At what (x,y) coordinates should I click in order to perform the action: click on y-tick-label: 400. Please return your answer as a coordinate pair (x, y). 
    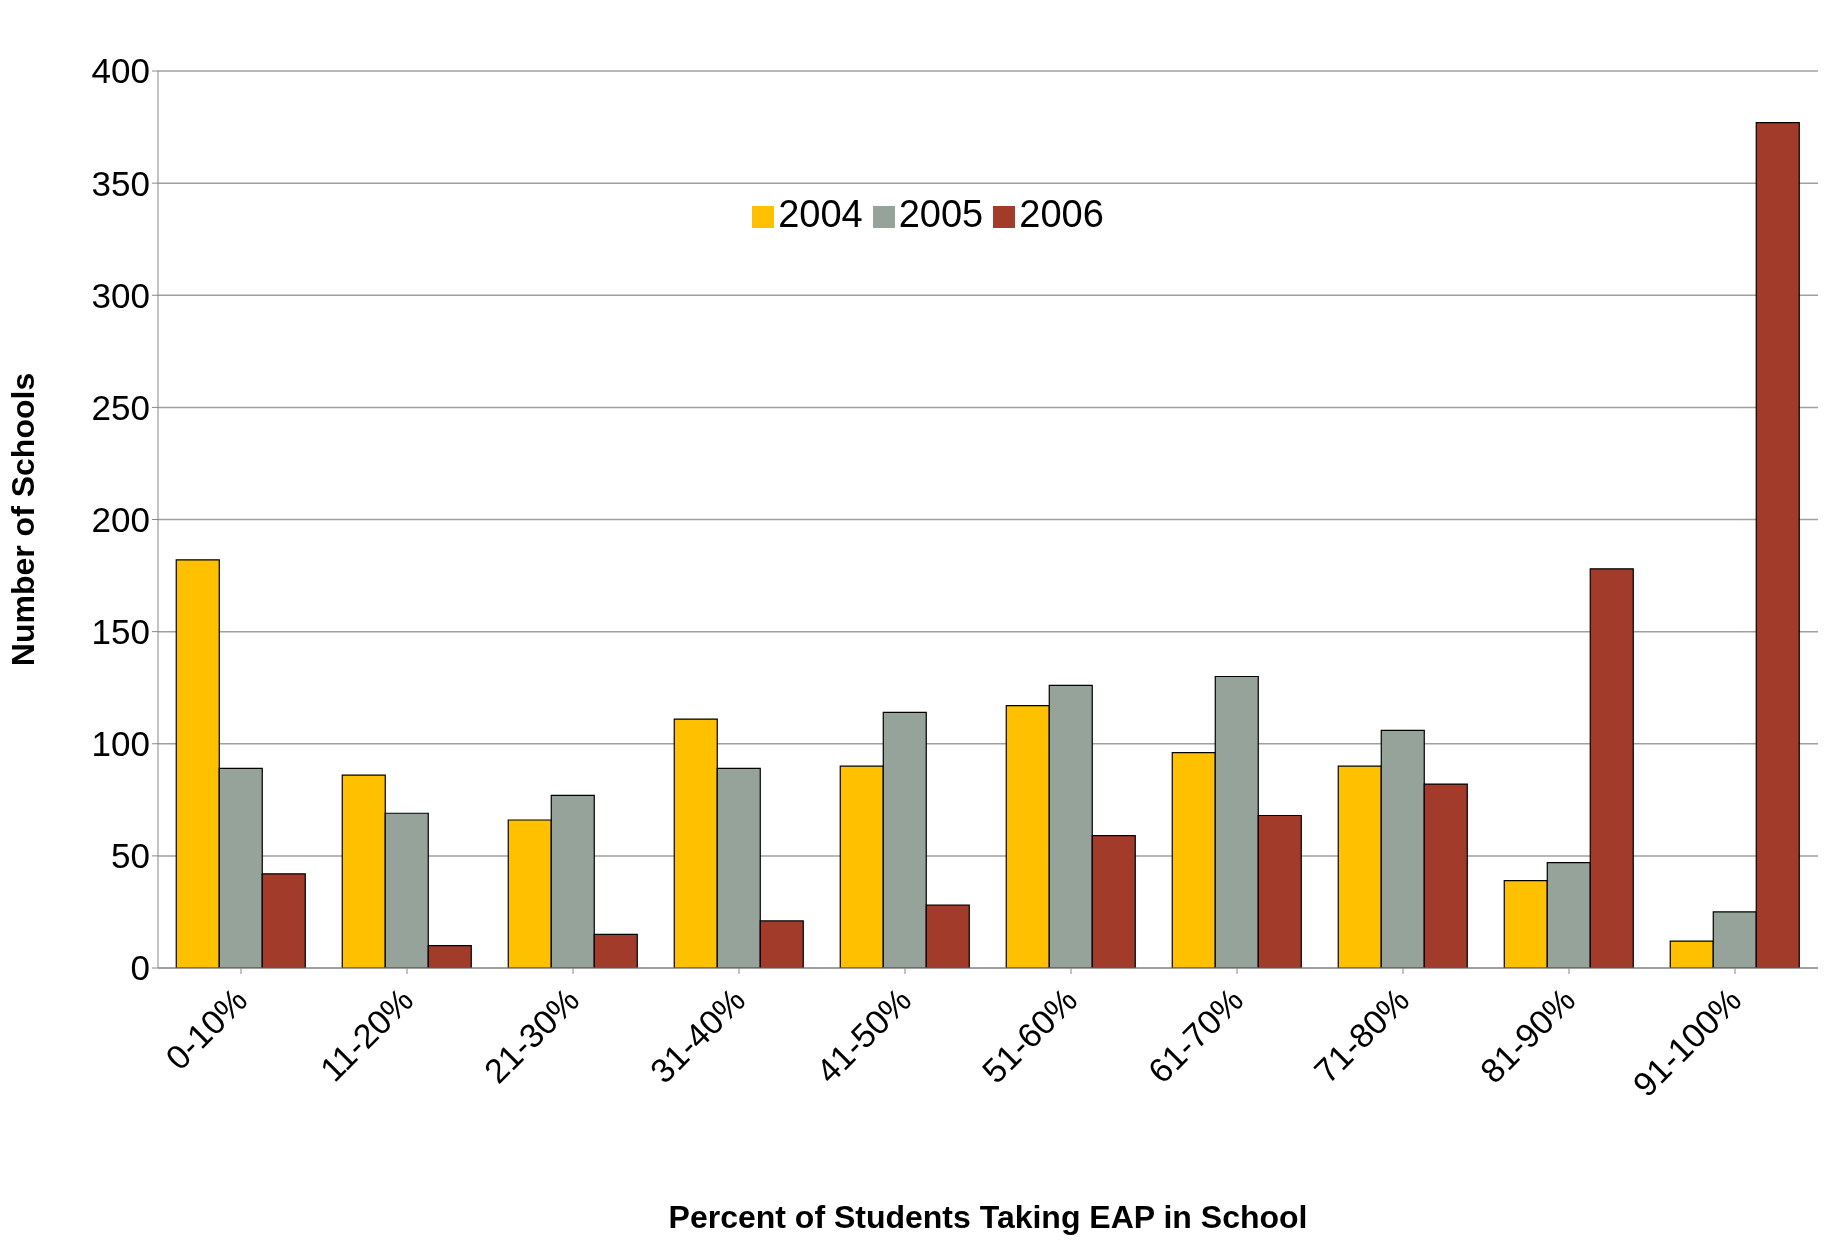
    Looking at the image, I should click on (120, 71).